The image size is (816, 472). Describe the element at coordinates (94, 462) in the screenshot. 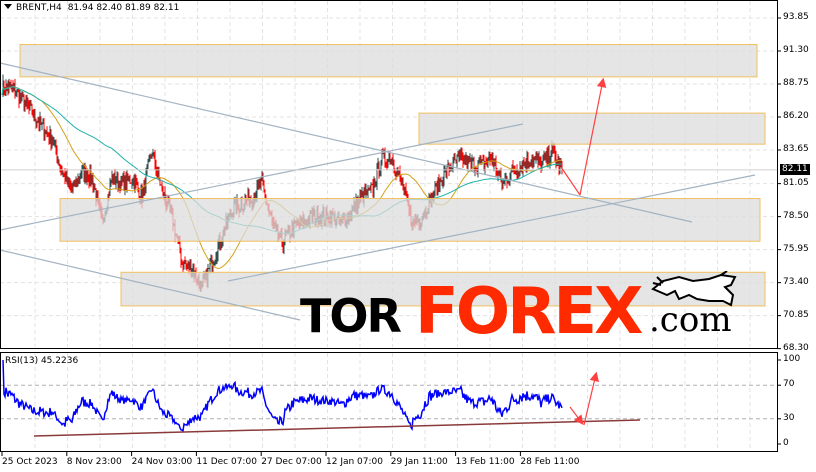

I see `time-tick-label: 8 Nov 23:00` at that location.